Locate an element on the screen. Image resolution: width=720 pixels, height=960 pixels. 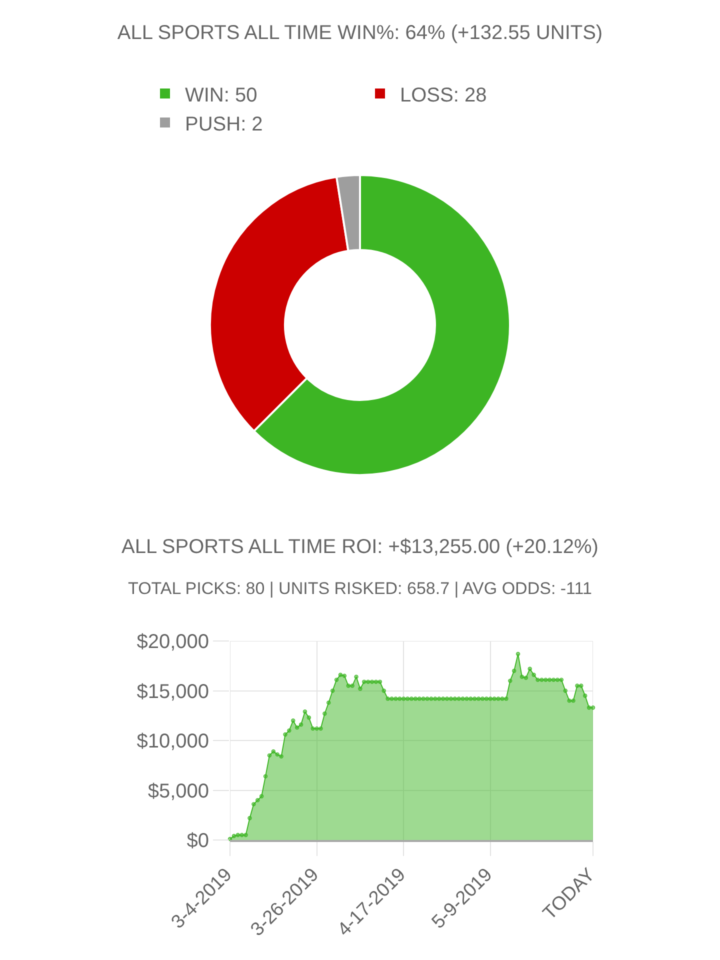
y-tick-label: $0 is located at coordinates (197, 841).